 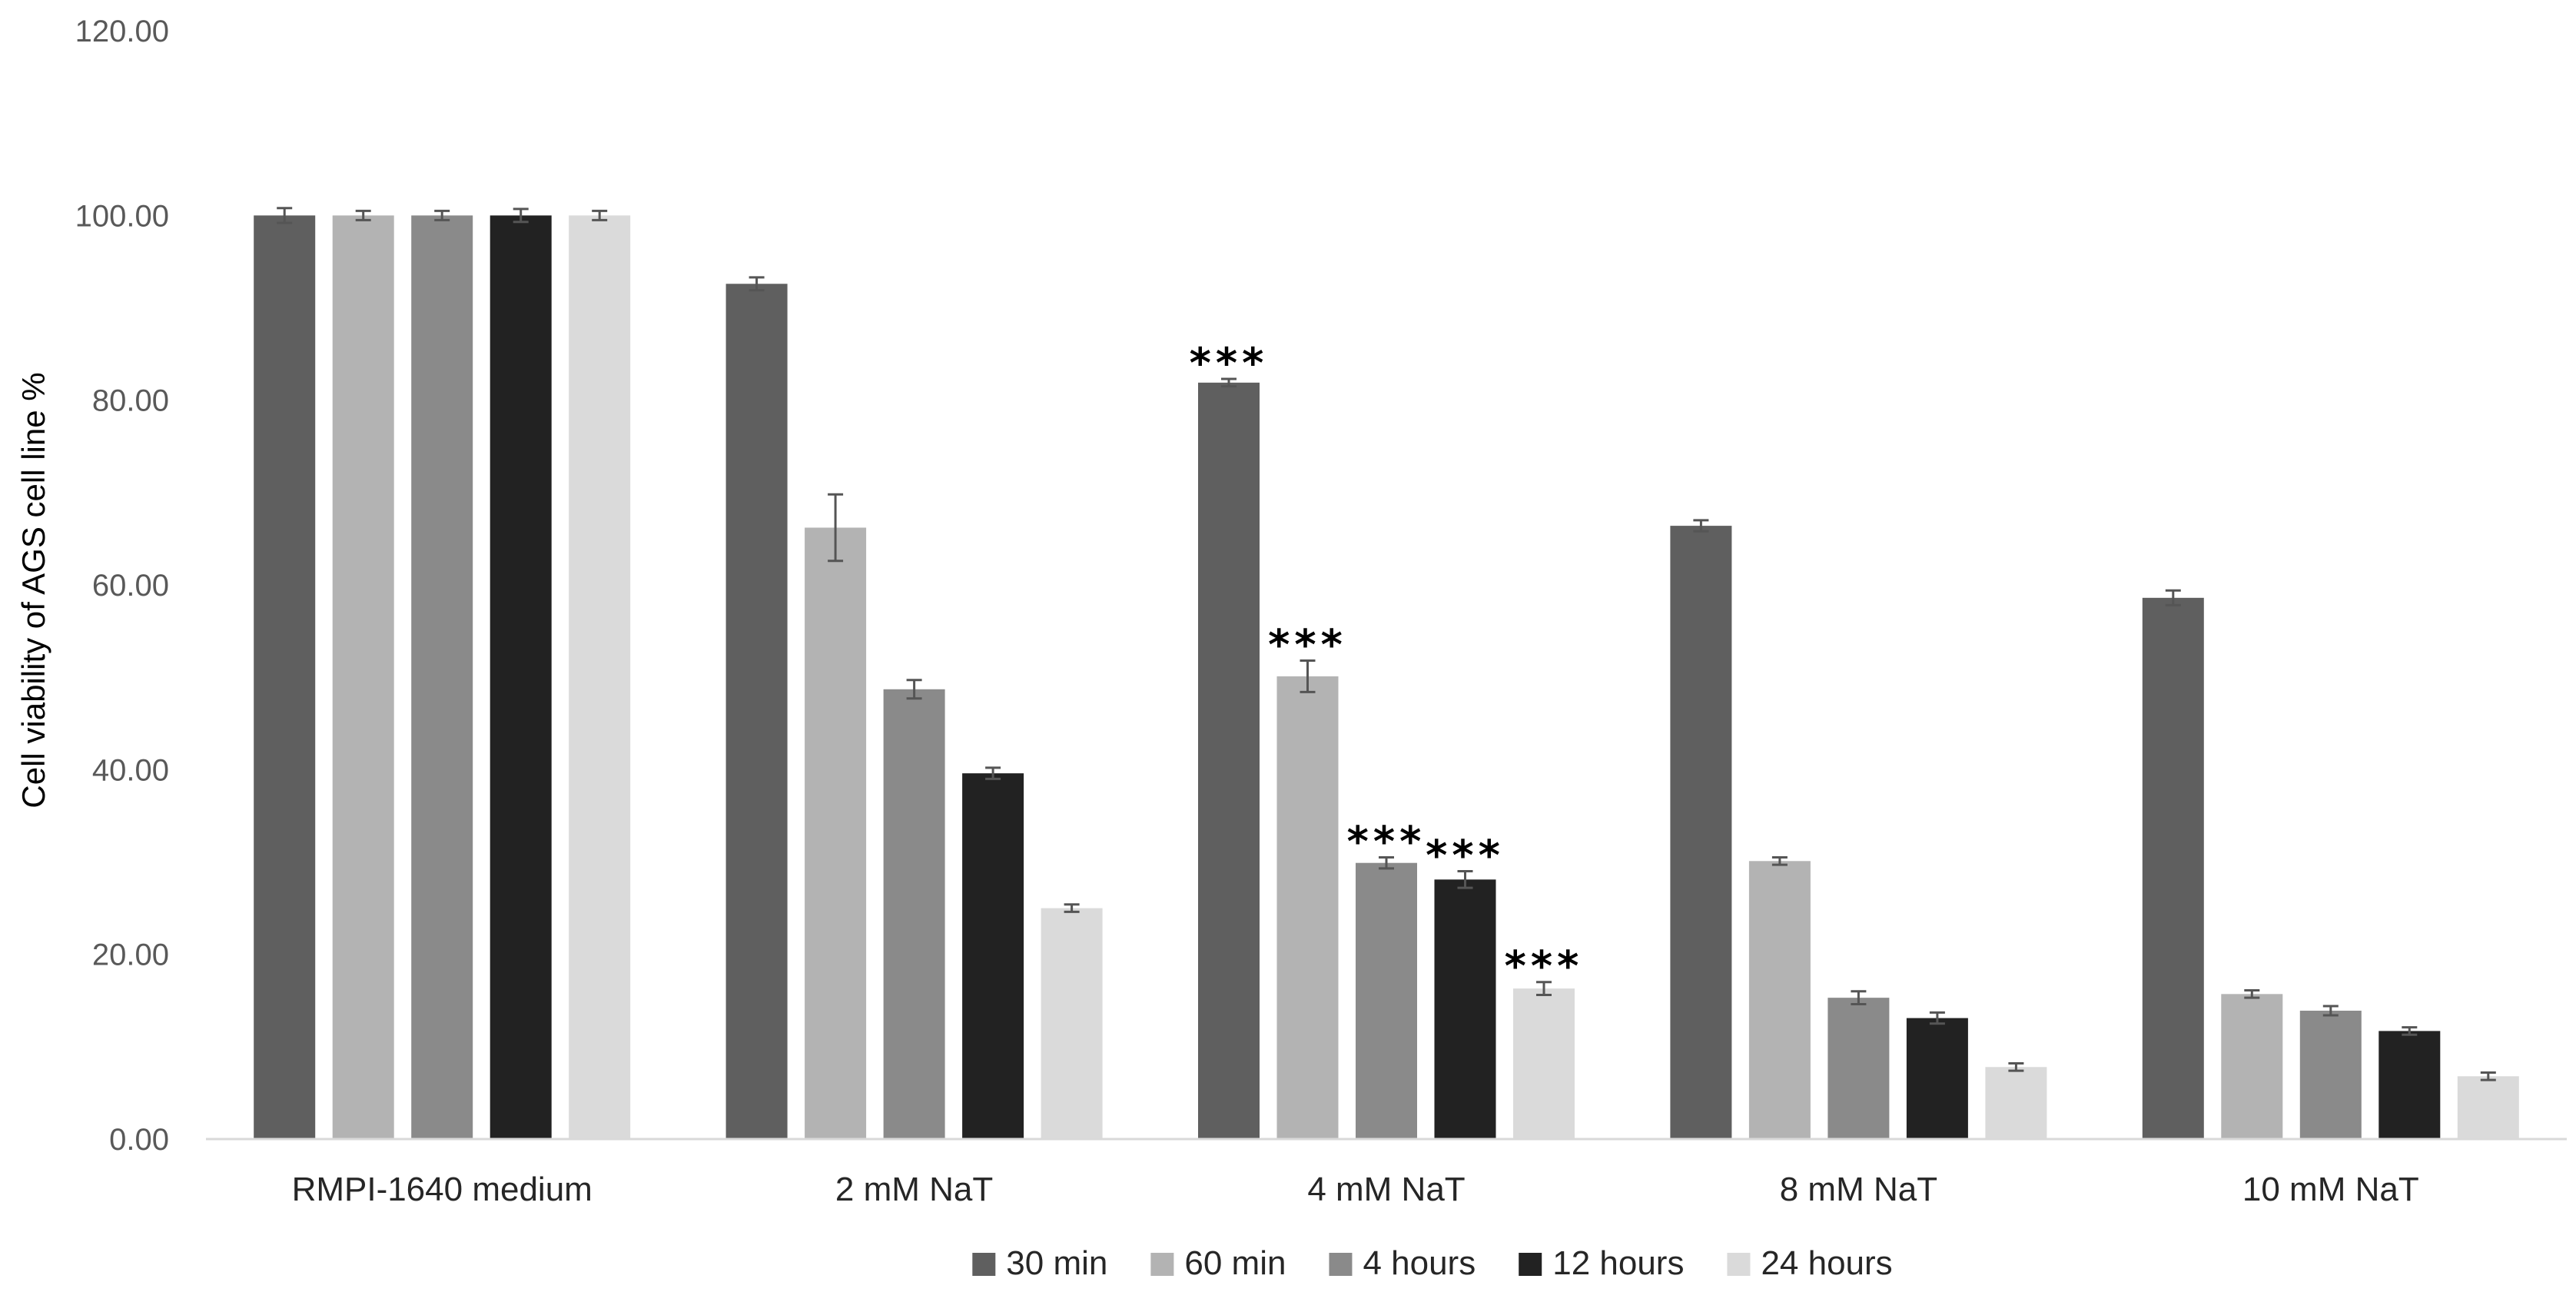 What do you see at coordinates (1387, 665) in the screenshot?
I see `annotations-group: ********* ******` at bounding box center [1387, 665].